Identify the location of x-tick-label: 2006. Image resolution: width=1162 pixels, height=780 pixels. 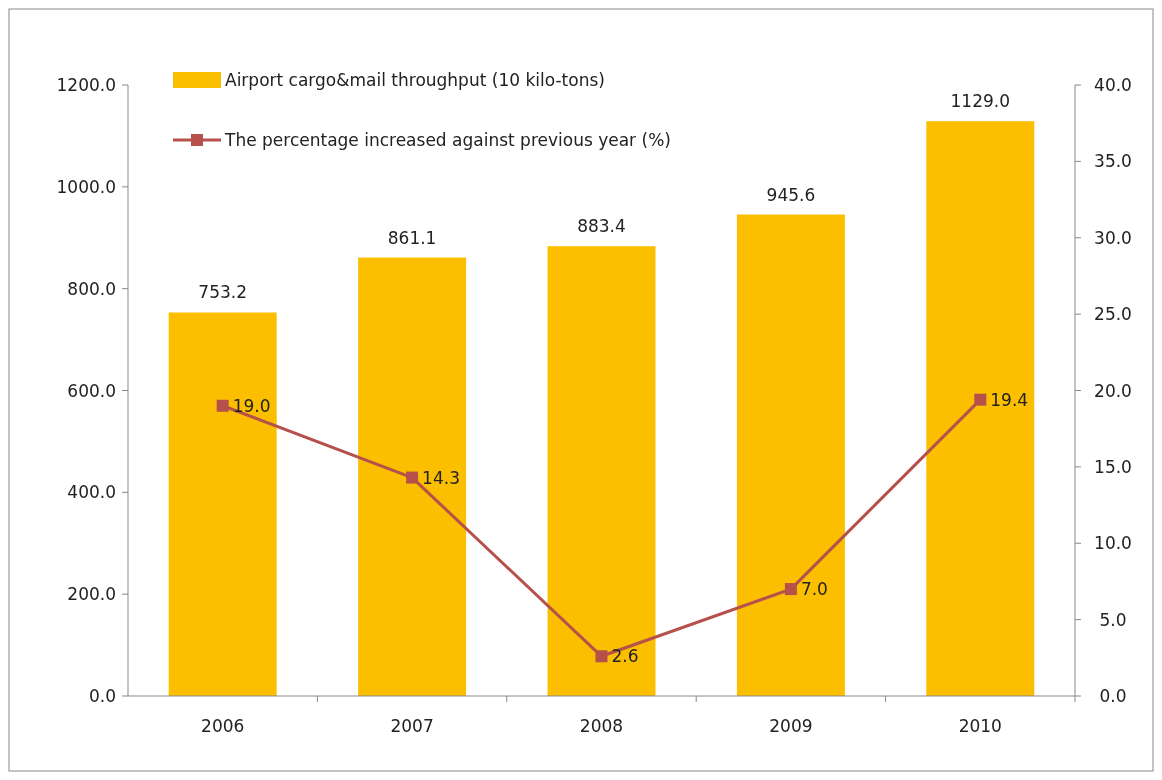
(223, 726).